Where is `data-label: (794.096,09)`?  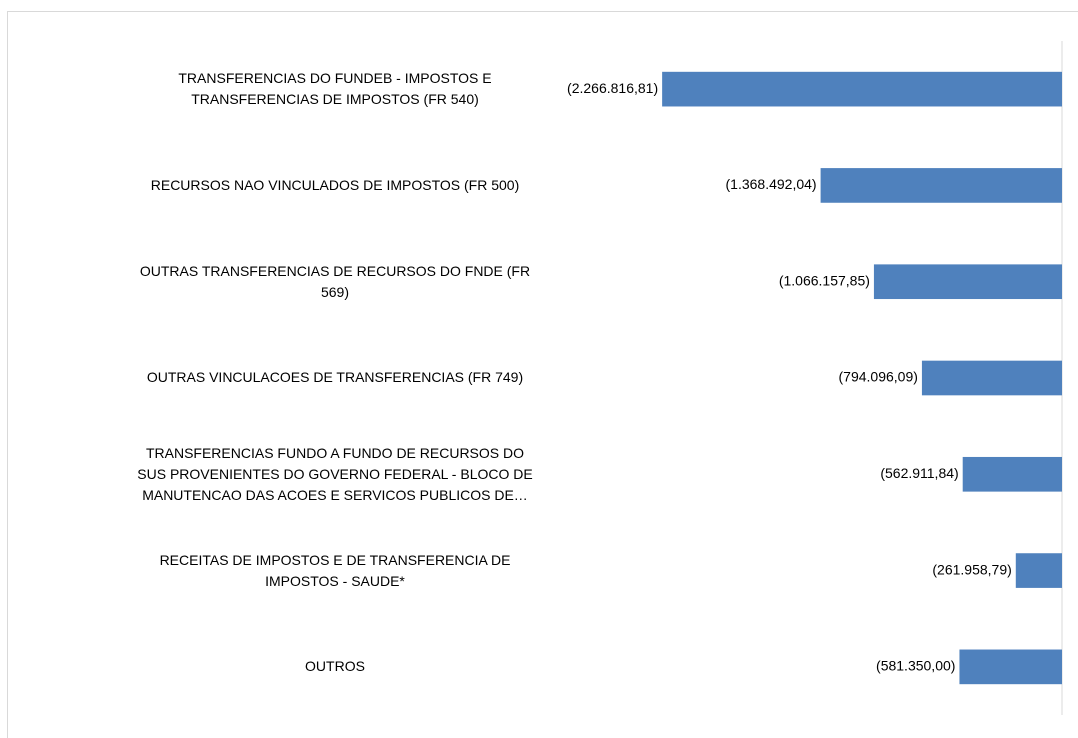
data-label: (794.096,09) is located at coordinates (878, 377).